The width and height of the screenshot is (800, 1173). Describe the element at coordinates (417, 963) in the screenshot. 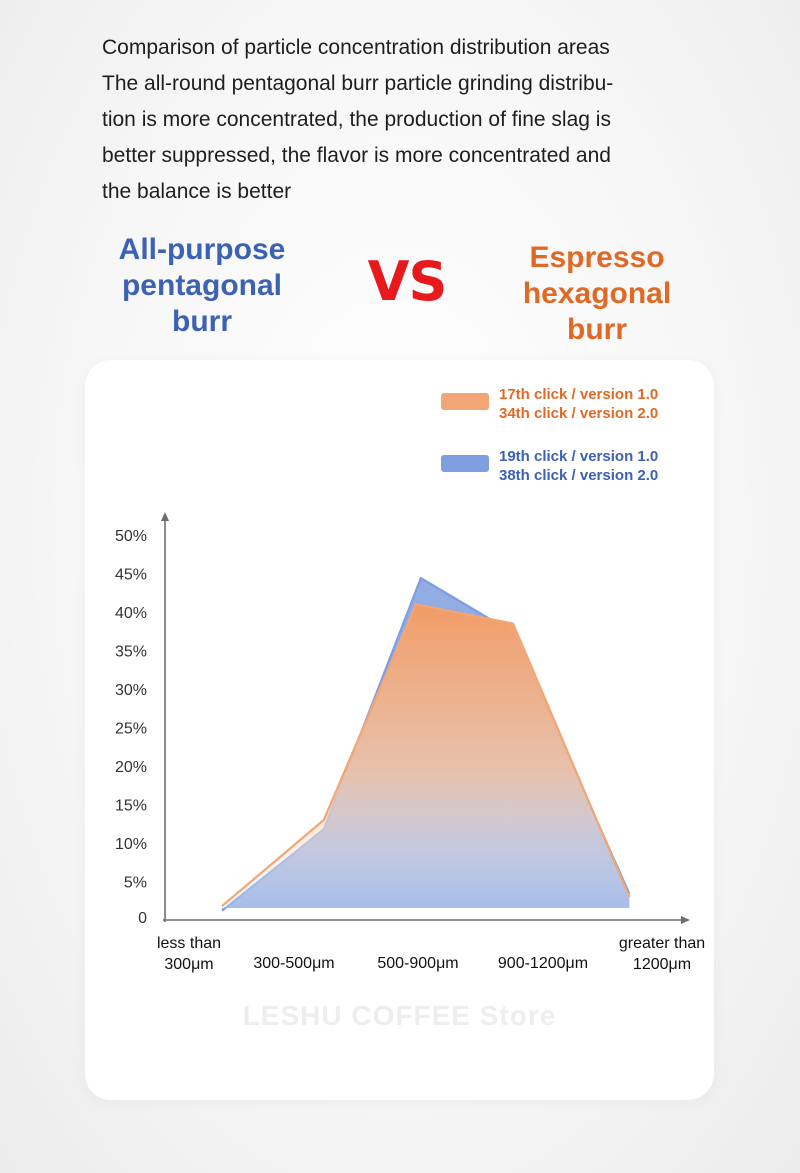

I see `x-tick-label: 500-900μm` at that location.